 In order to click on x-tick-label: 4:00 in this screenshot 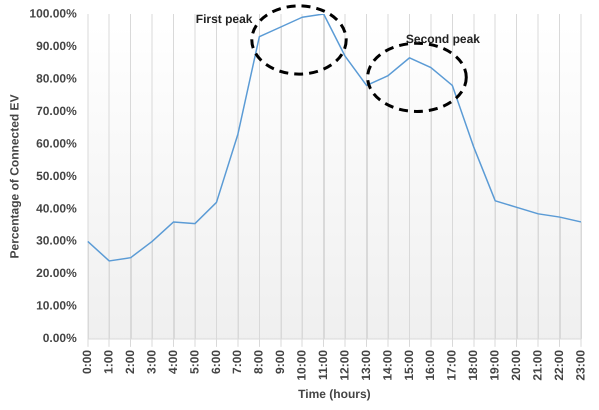, I will do `click(173, 362)`.